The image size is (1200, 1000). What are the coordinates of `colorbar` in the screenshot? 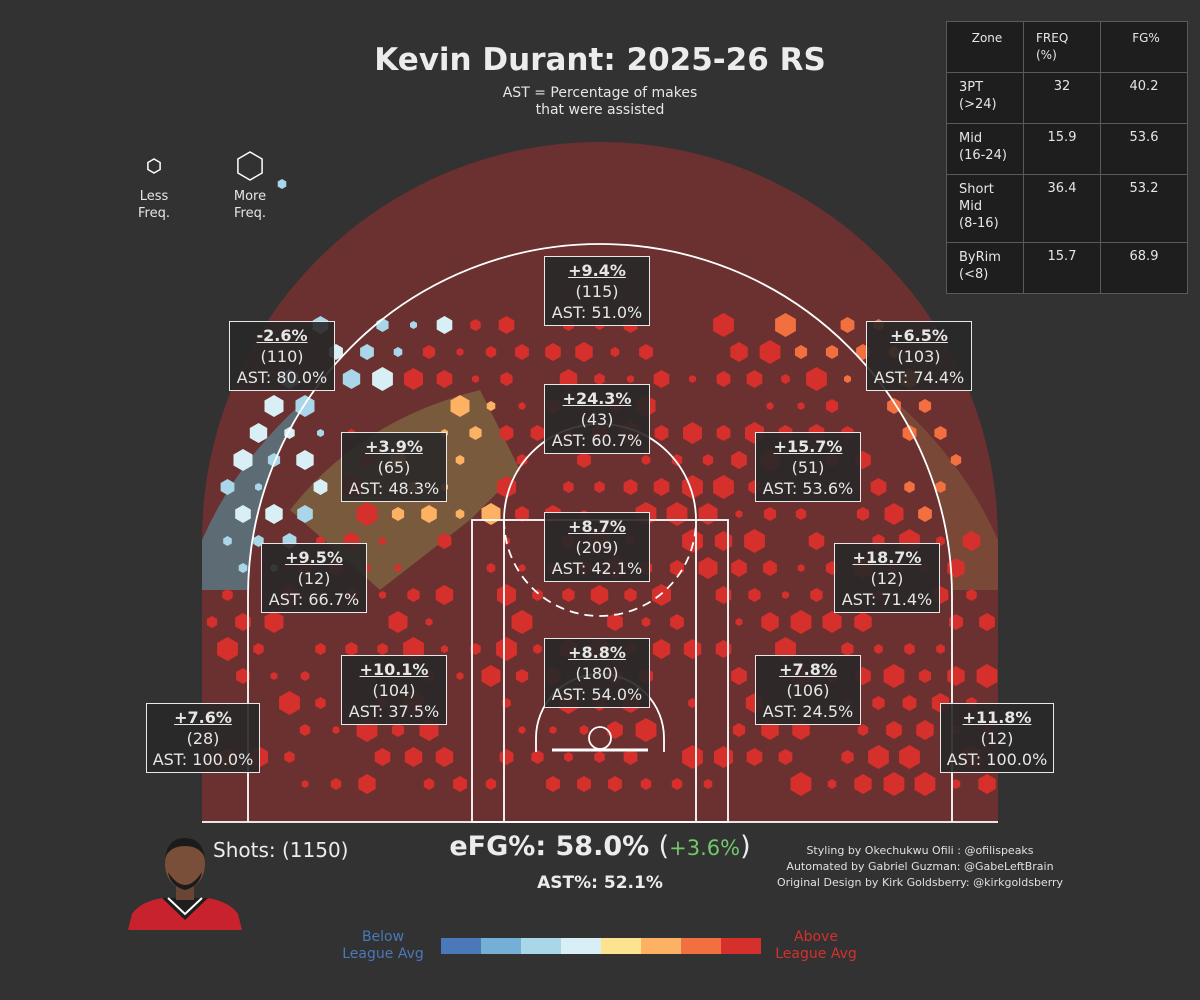 It's located at (601, 946).